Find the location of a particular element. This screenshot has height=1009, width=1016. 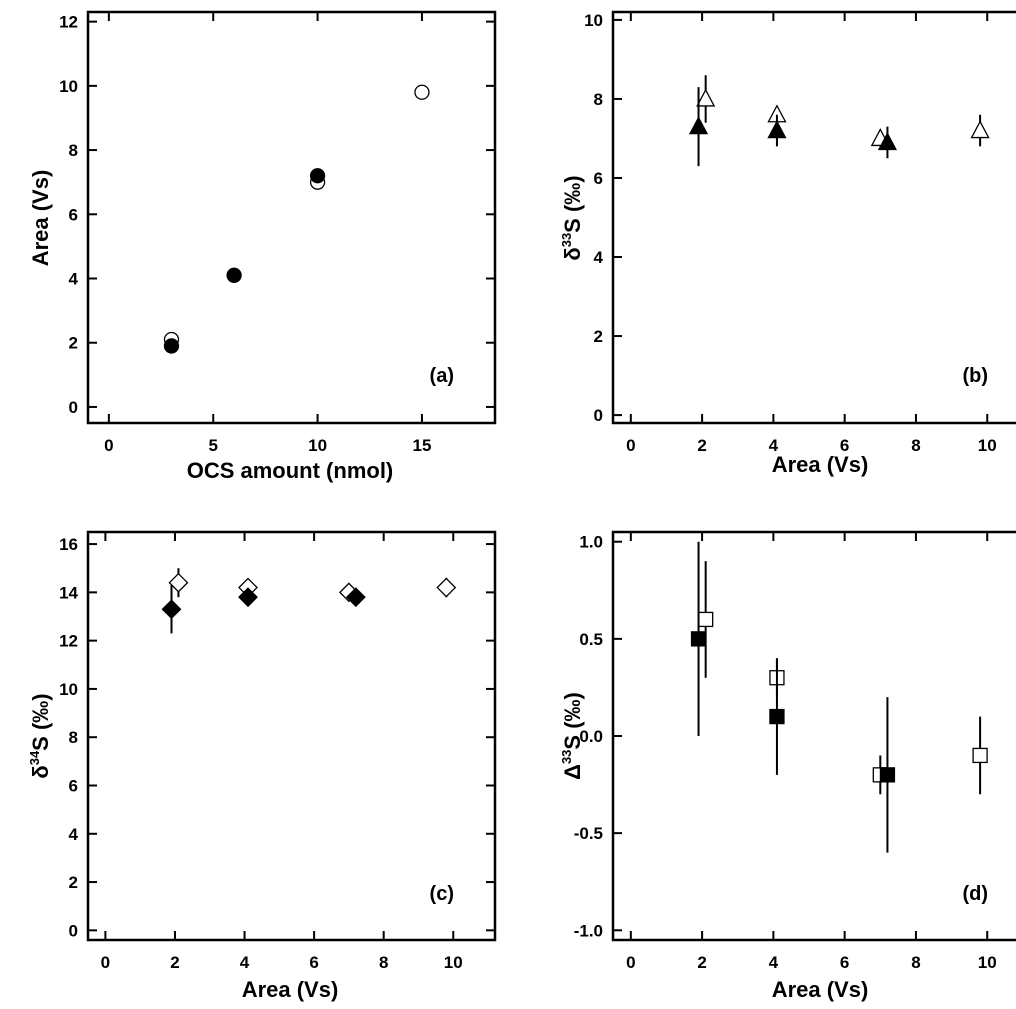

x-tick-label: 5 is located at coordinates (212, 445).